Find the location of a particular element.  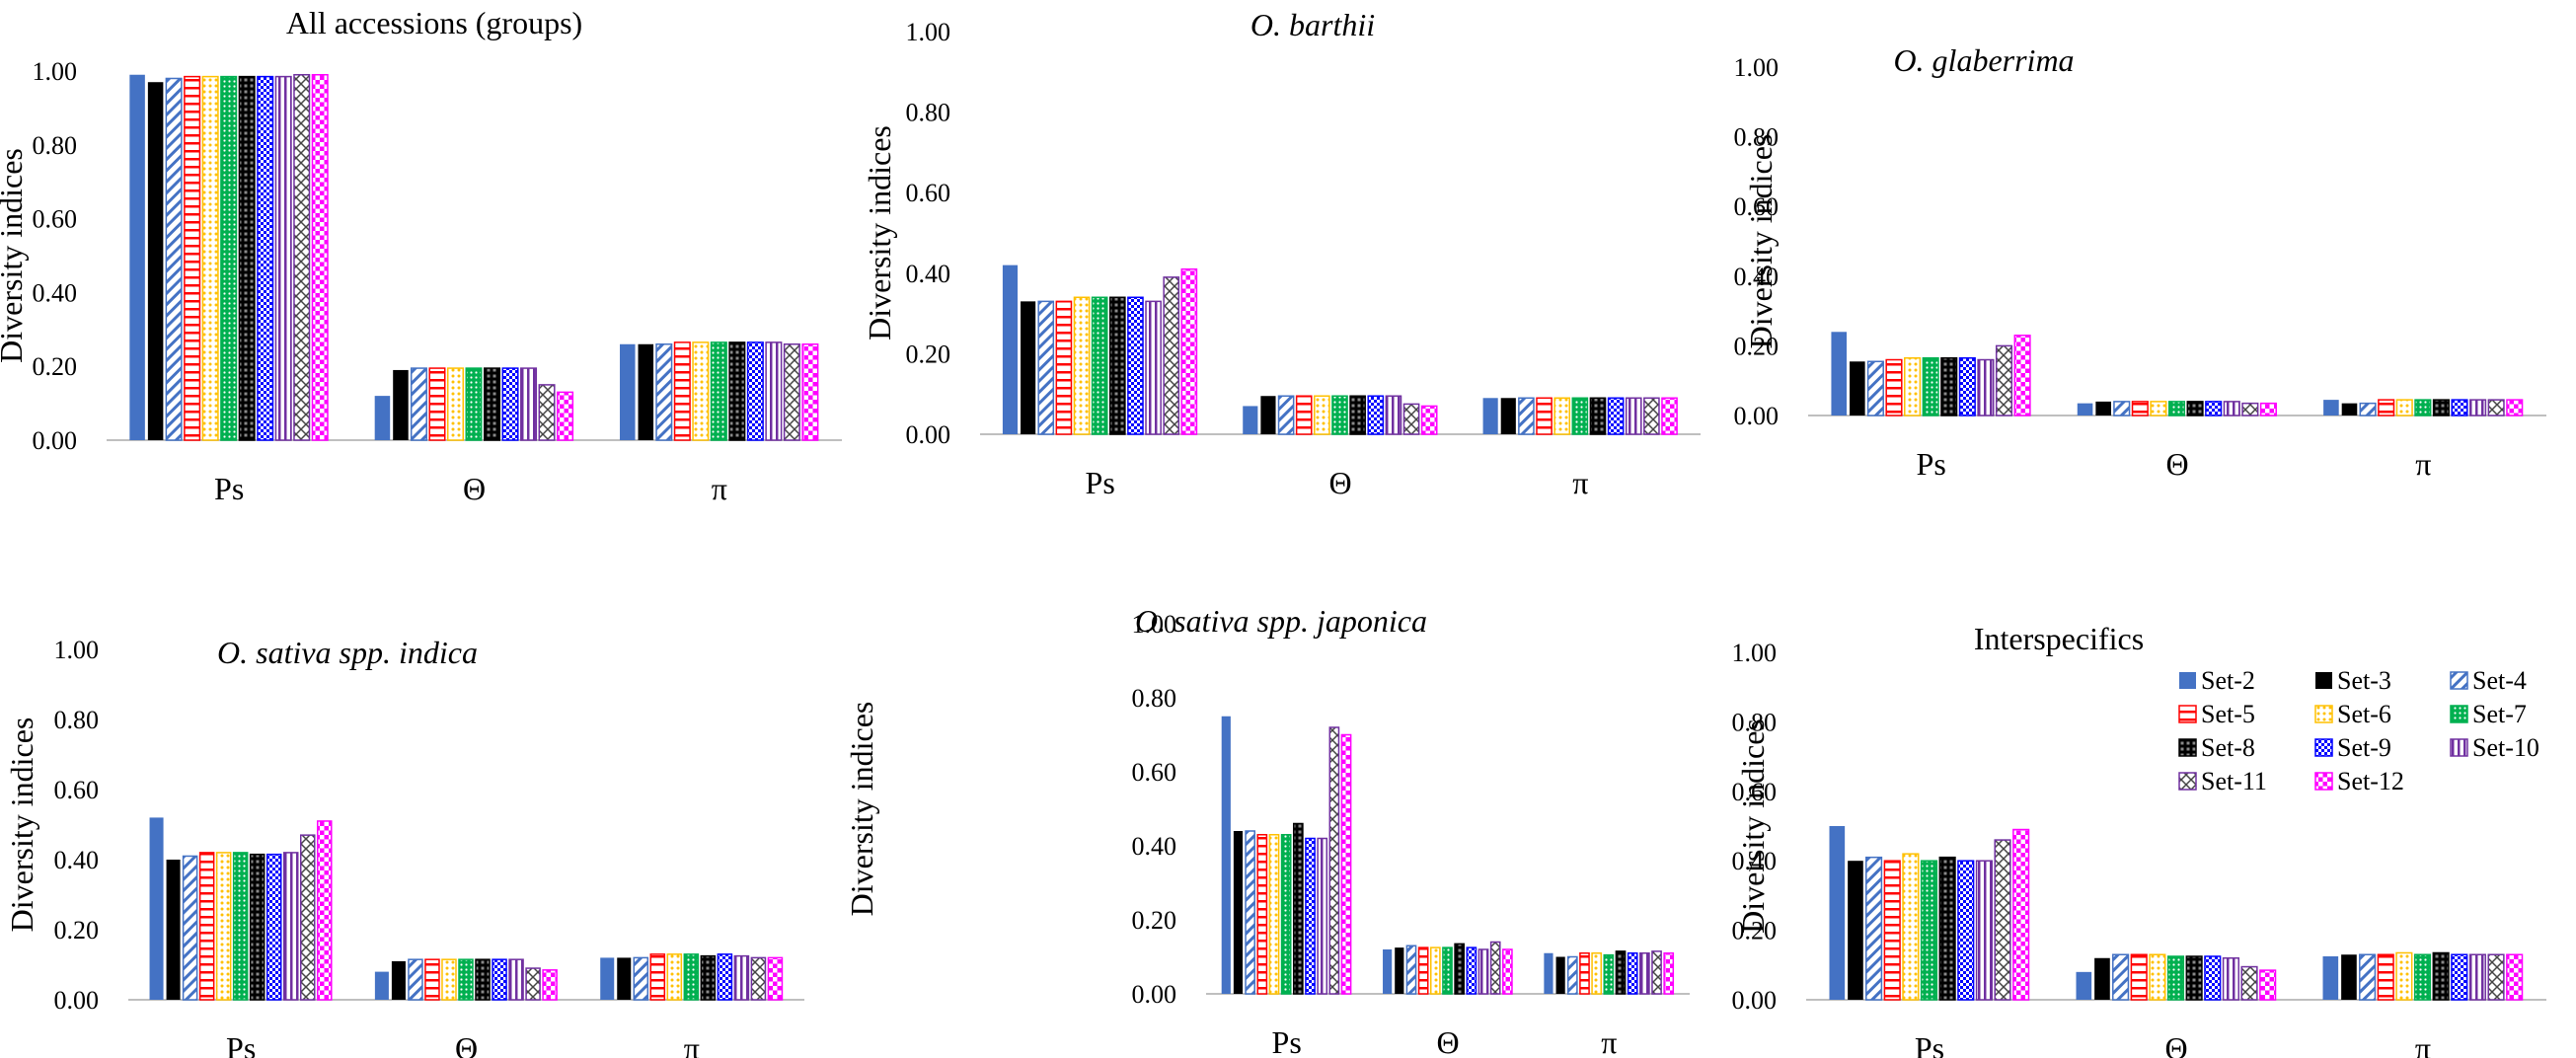

legend-item-set-6: Set-6 is located at coordinates (2352, 714).